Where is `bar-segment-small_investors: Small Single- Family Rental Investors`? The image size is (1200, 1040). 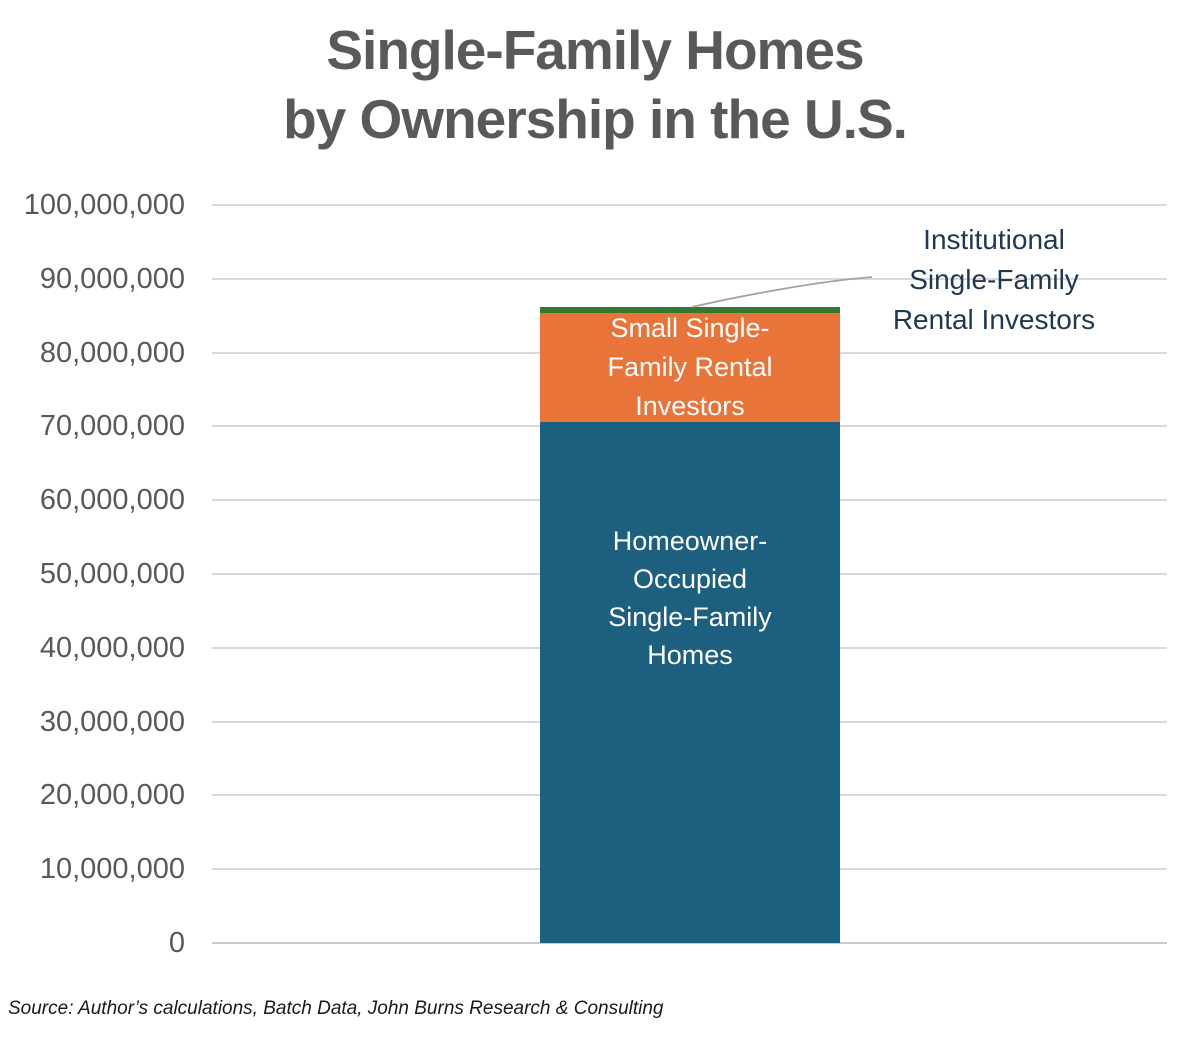
bar-segment-small_investors: Small Single- Family Rental Investors is located at coordinates (690, 367).